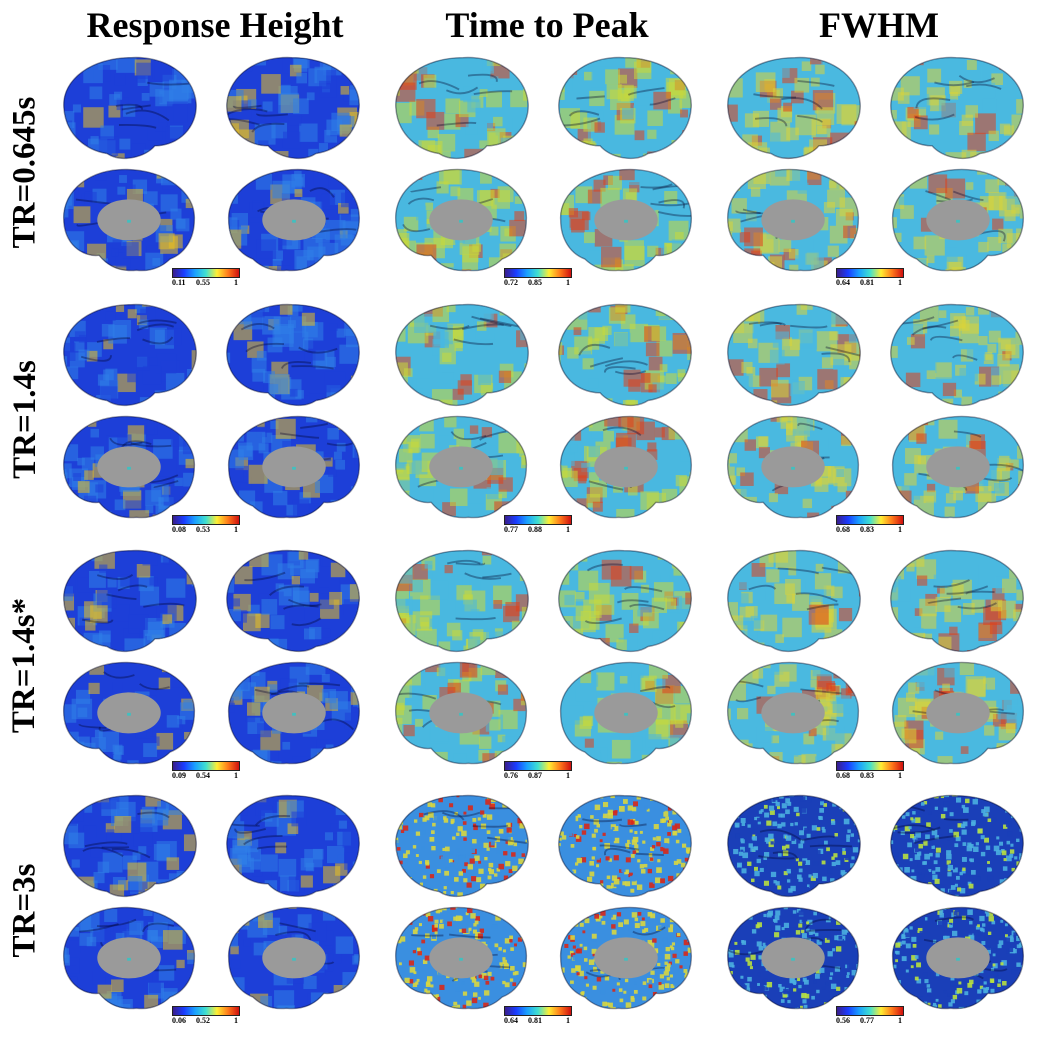  Describe the element at coordinates (511, 529) in the screenshot. I see `colorbar-tick-min: 0.77` at that location.